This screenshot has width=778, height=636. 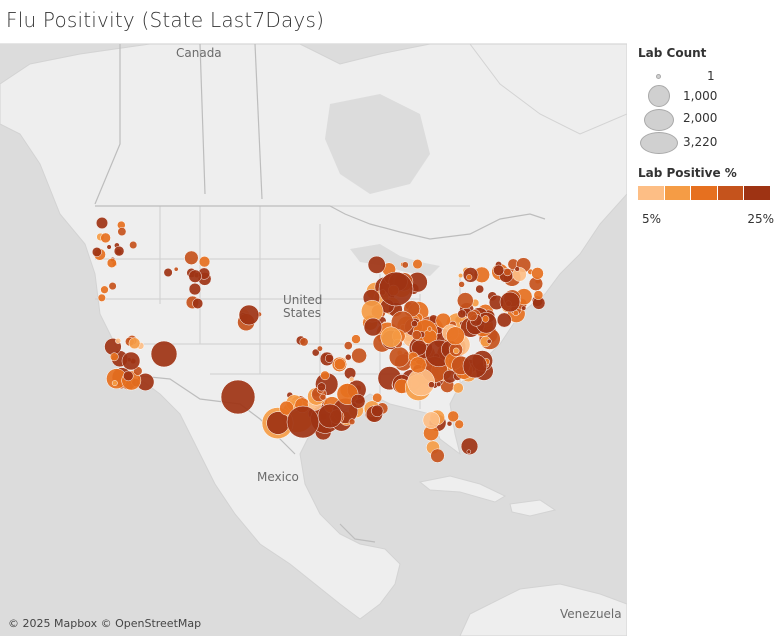 What do you see at coordinates (105, 623) in the screenshot?
I see `map-attribution: © 2025 Mapbox © OpenStreetMap` at bounding box center [105, 623].